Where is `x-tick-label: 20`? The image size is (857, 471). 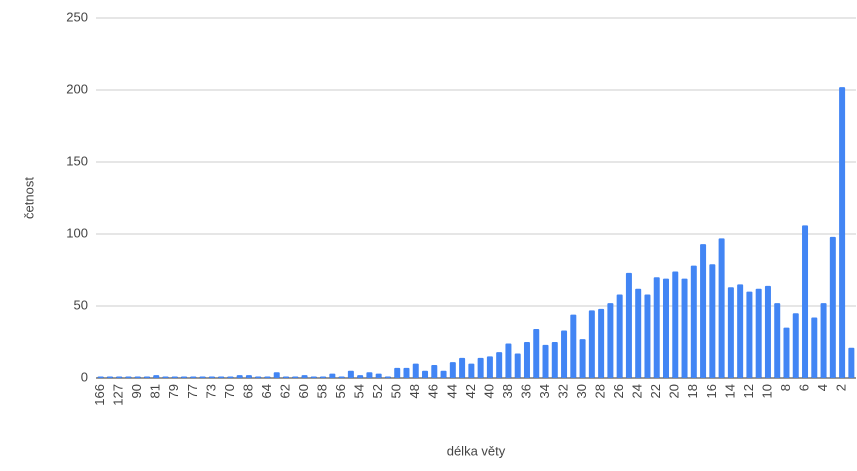
x-tick-label: 20 is located at coordinates (674, 391).